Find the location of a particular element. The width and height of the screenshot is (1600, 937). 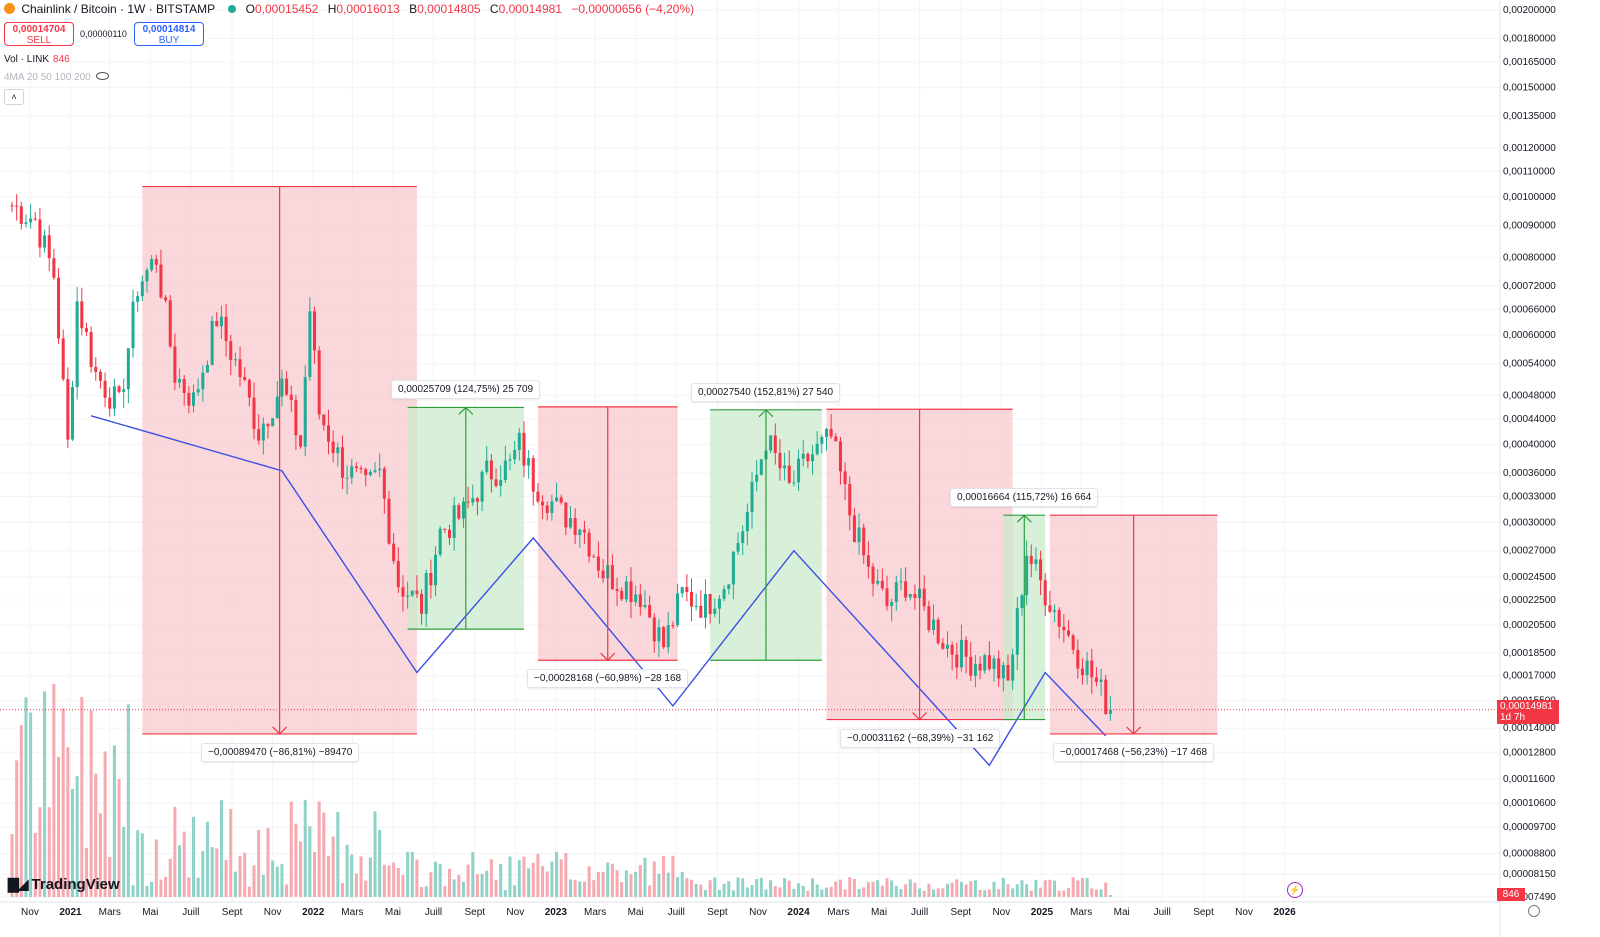

collapse-legend-button: ˄ is located at coordinates (14, 97).